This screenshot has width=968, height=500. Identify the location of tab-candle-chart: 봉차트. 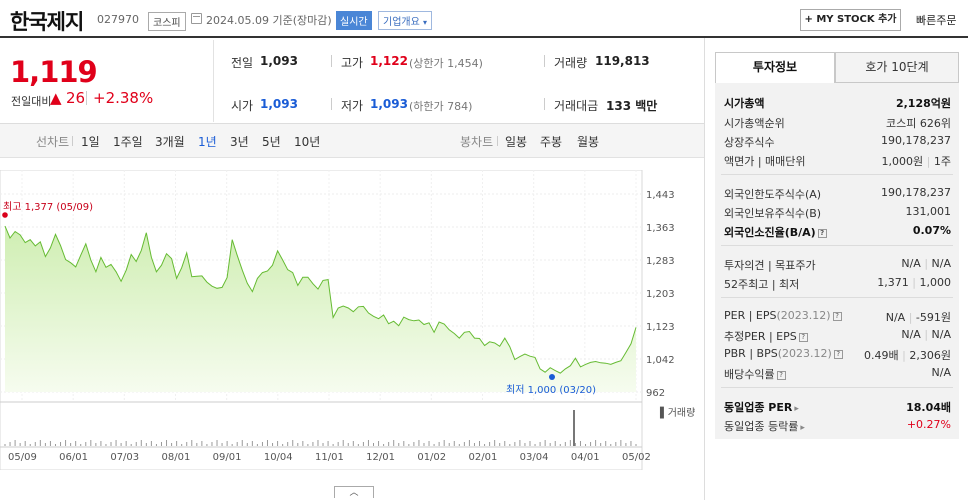
(477, 142).